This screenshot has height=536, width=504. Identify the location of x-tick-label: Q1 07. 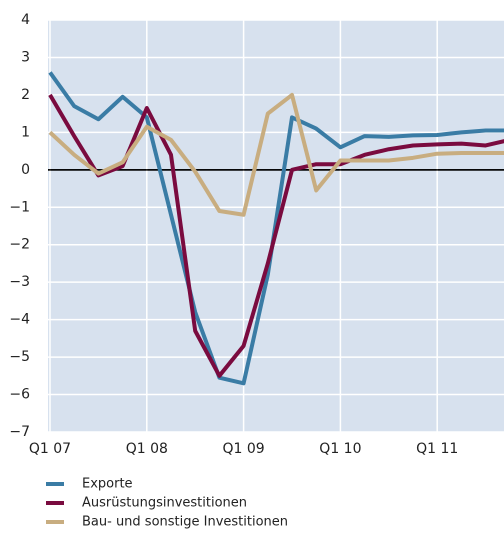
(50, 449).